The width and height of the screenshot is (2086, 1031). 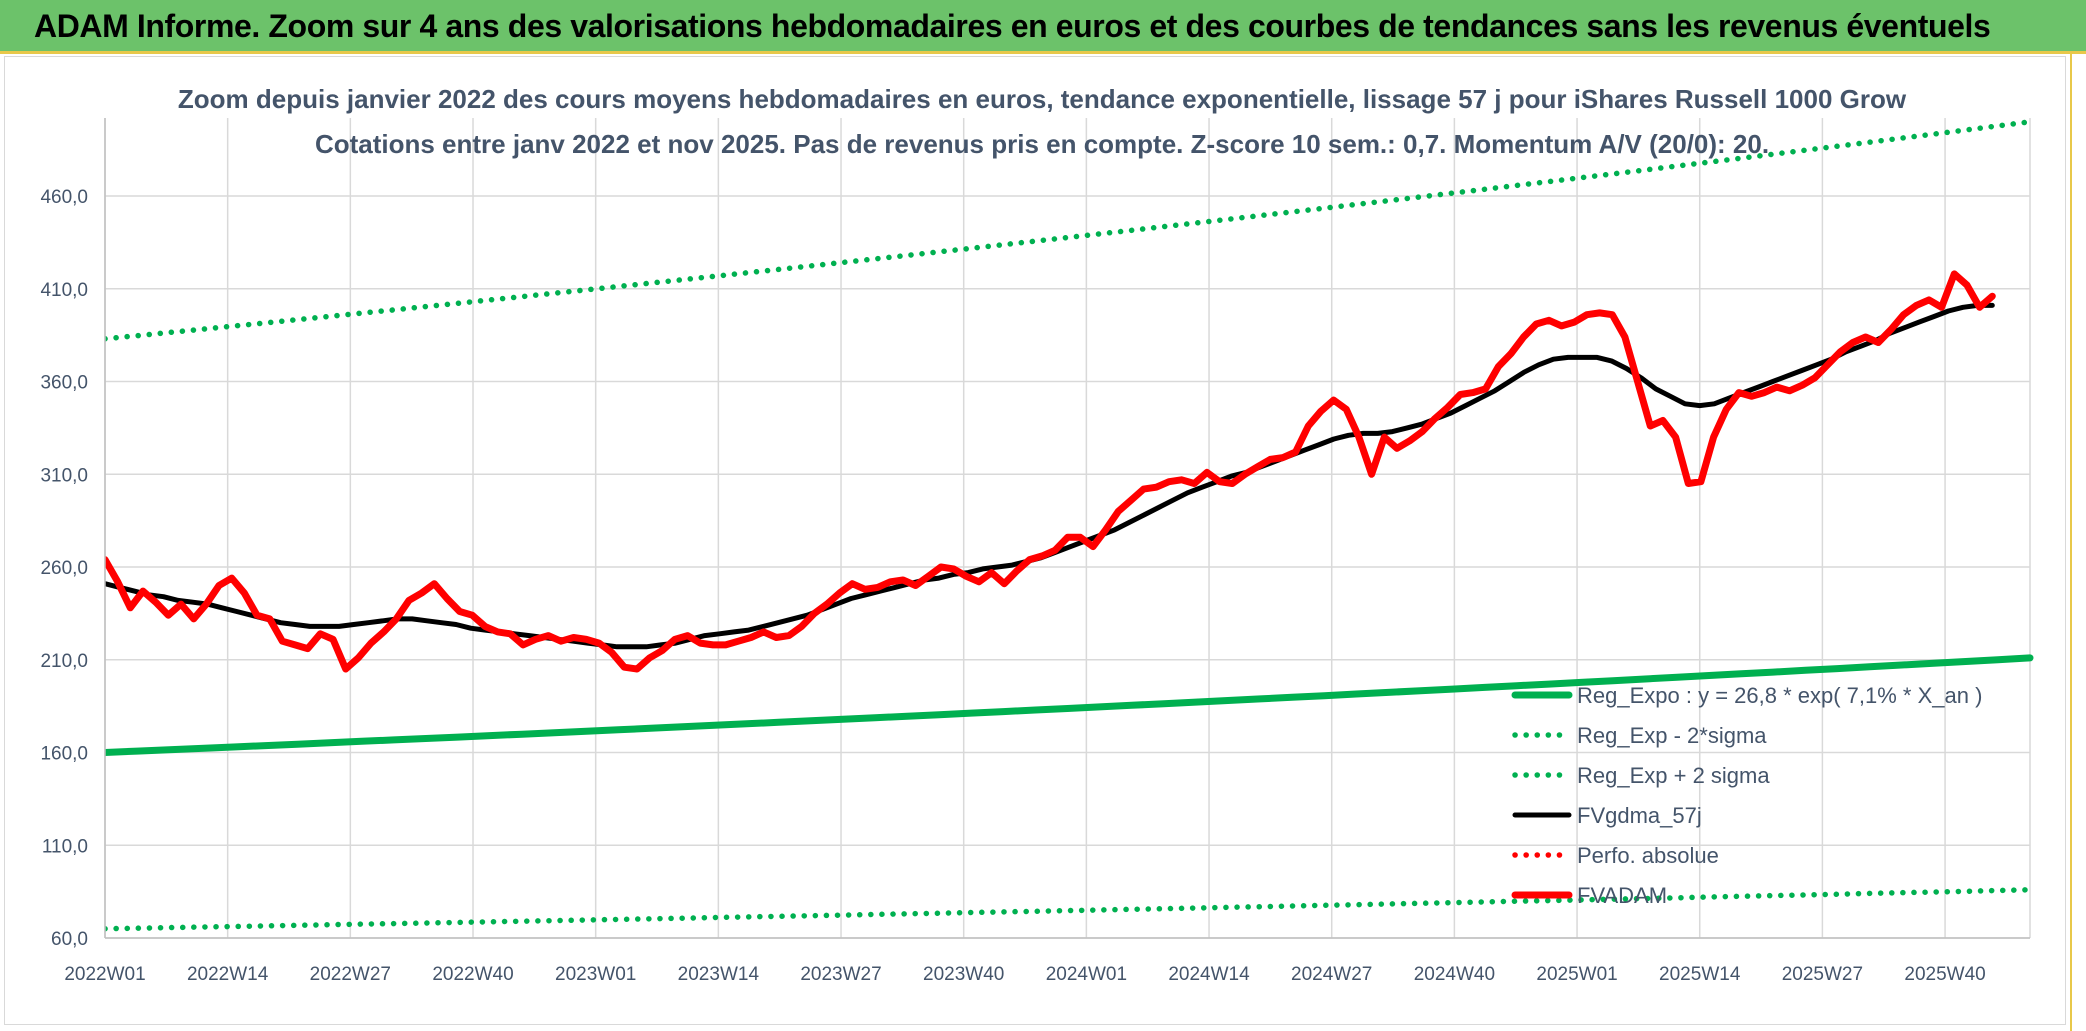 What do you see at coordinates (69, 939) in the screenshot?
I see `y-tick-label: 60,0` at bounding box center [69, 939].